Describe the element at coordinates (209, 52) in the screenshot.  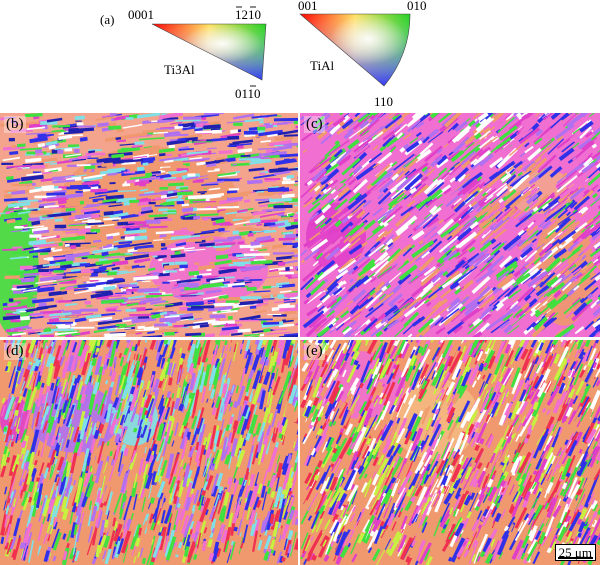
I see `ti3al-ipf-triangle` at that location.